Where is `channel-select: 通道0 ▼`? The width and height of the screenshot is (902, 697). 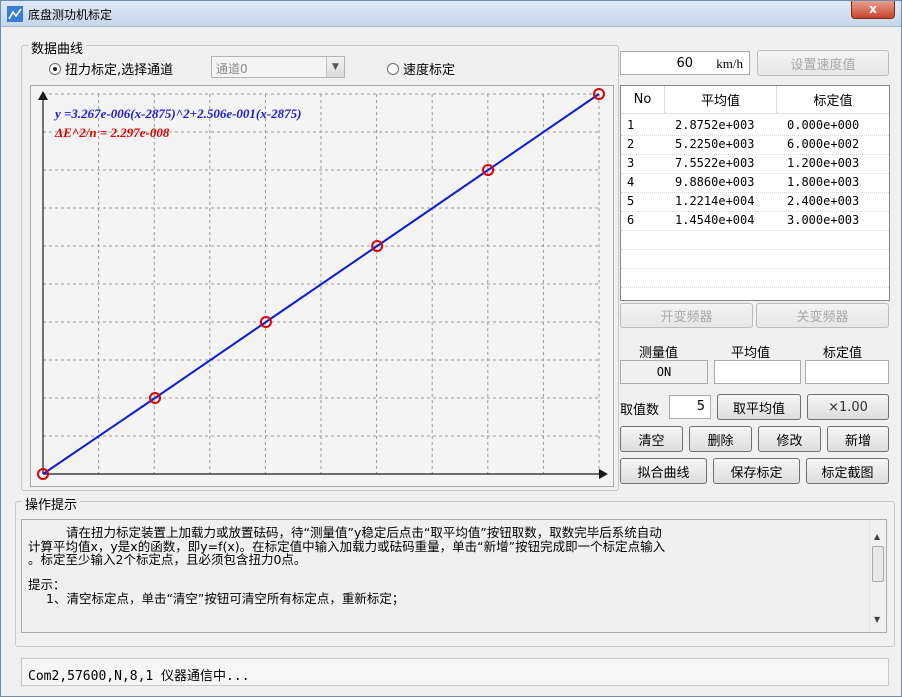 channel-select: 通道0 ▼ is located at coordinates (278, 67).